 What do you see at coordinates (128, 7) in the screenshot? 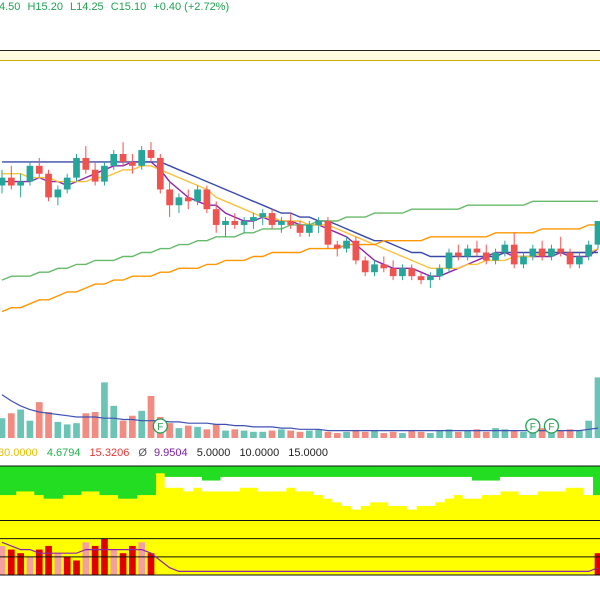
I see `close-value: C15.10` at bounding box center [128, 7].